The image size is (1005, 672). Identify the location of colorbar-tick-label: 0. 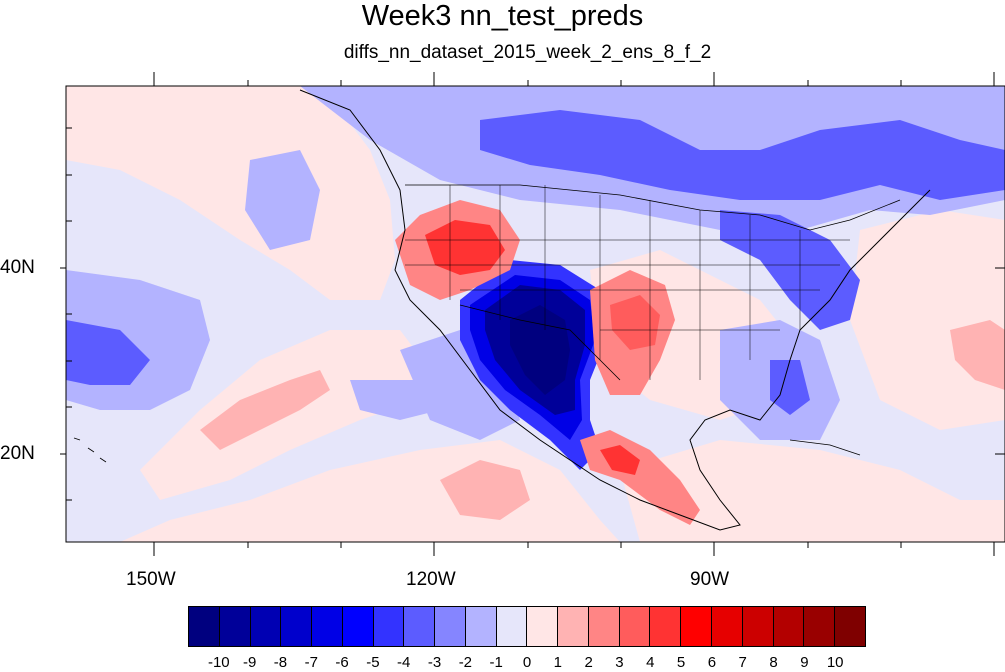
(527, 662).